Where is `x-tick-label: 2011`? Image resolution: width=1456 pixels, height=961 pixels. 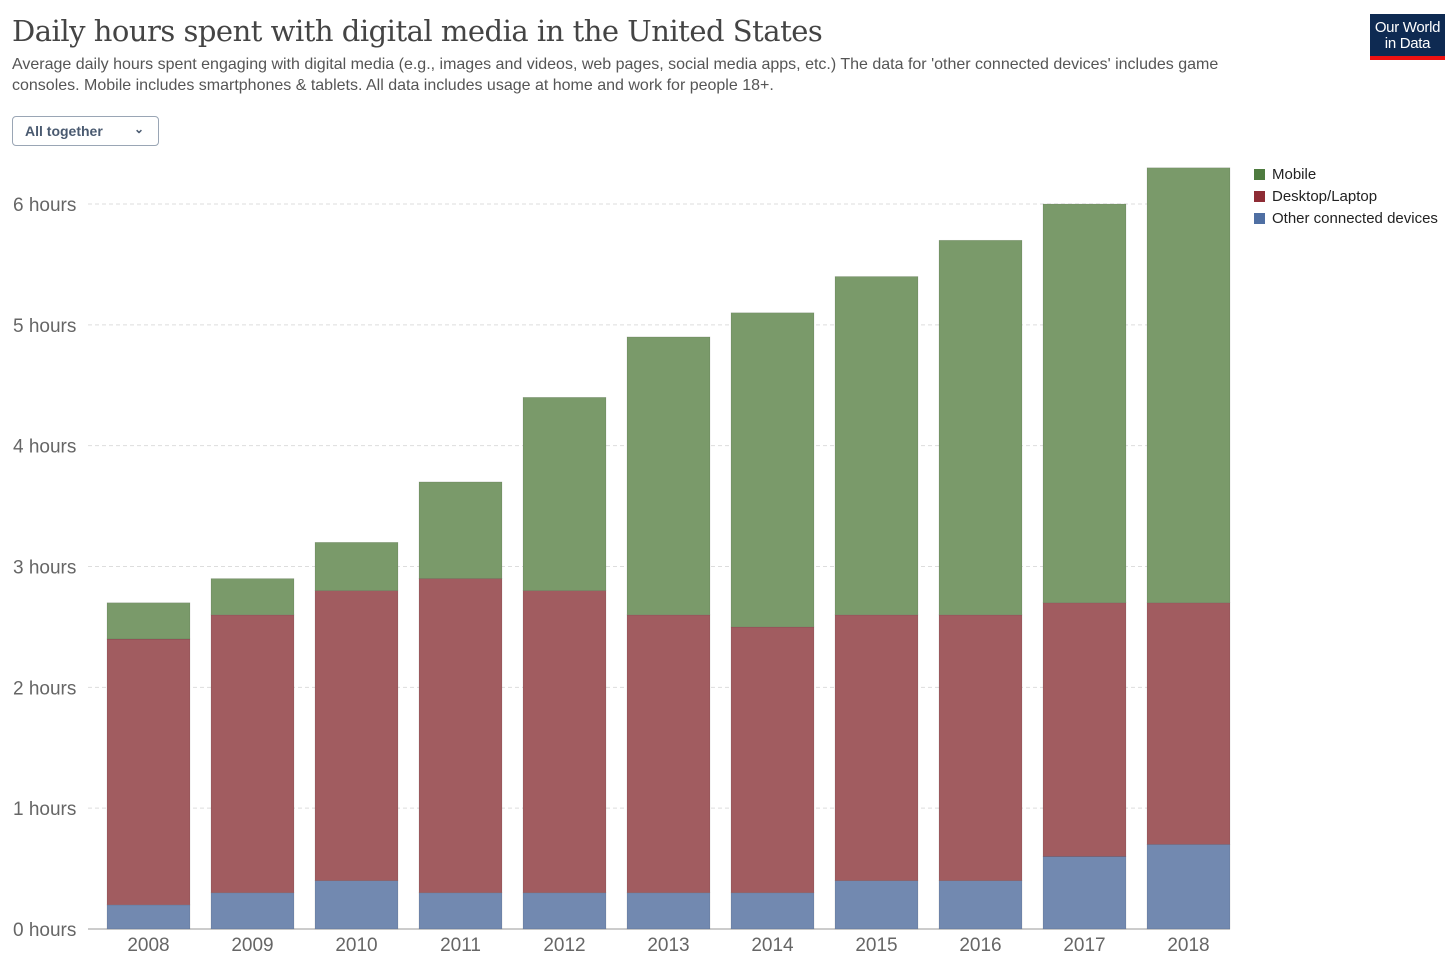
x-tick-label: 2011 is located at coordinates (460, 945).